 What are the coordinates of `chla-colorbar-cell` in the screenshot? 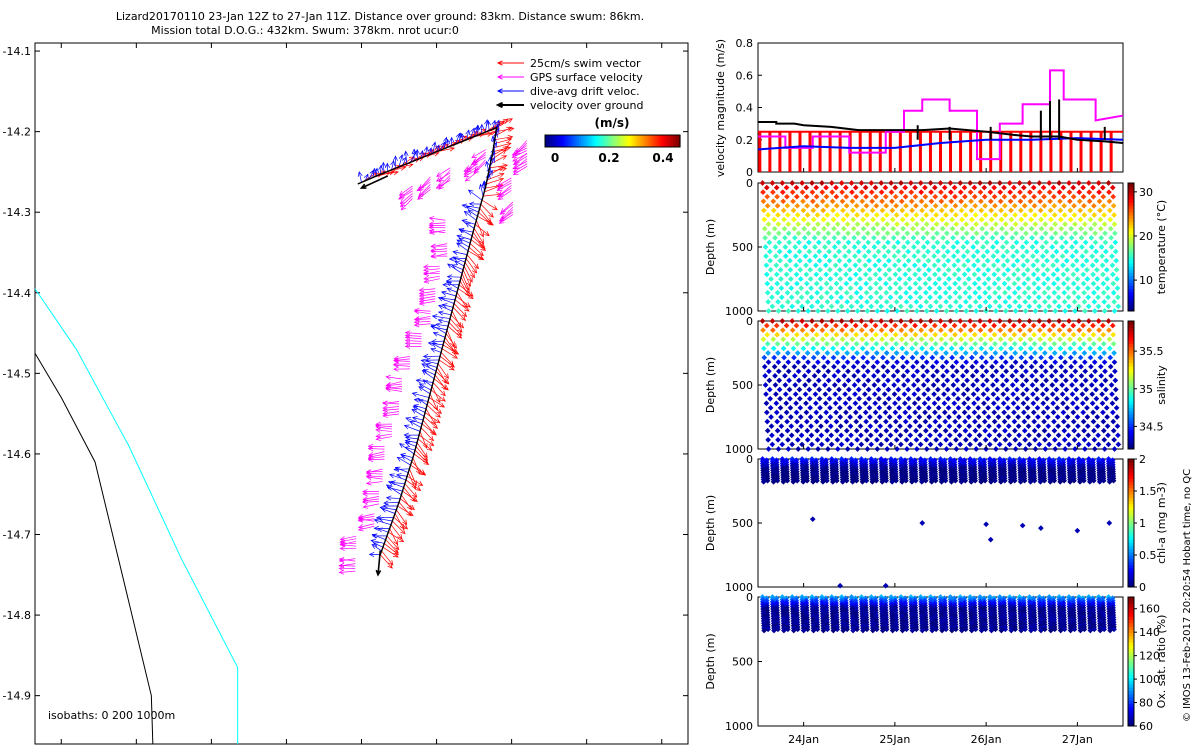 It's located at (1131, 499).